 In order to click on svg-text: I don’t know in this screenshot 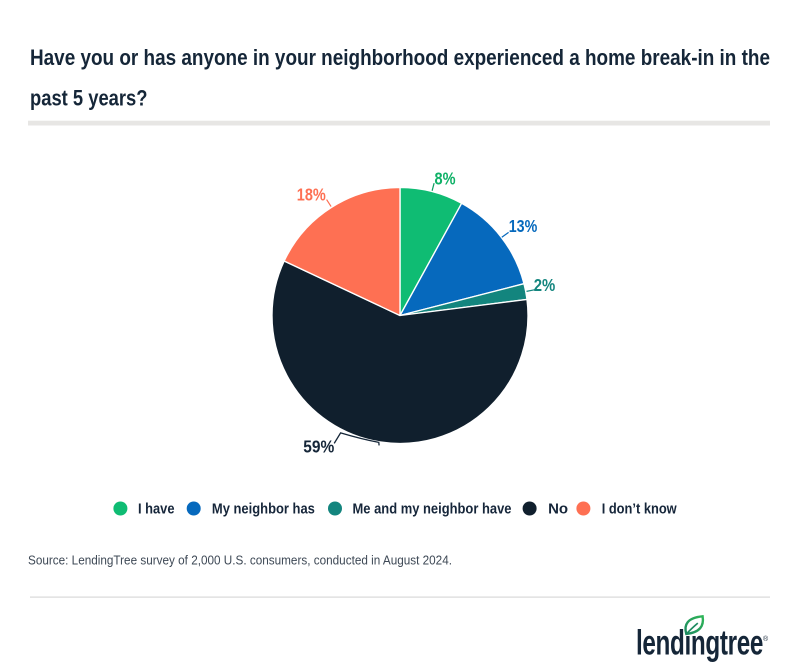, I will do `click(639, 509)`.